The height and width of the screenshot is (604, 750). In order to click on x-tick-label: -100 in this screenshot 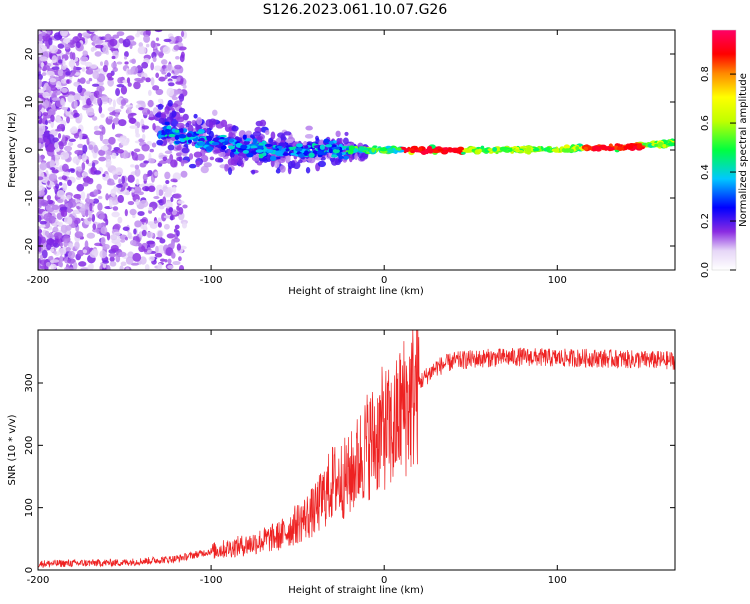, I will do `click(211, 280)`.